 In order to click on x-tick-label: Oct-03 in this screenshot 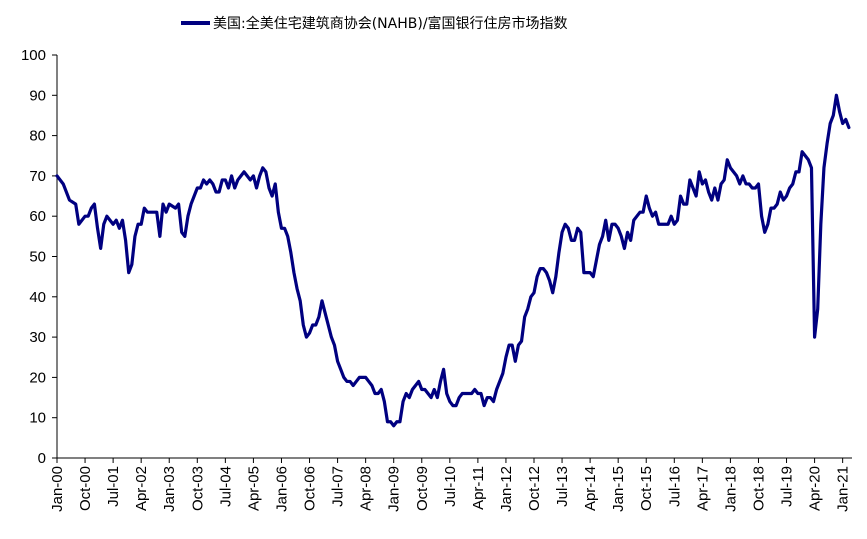, I will do `click(197, 488)`.